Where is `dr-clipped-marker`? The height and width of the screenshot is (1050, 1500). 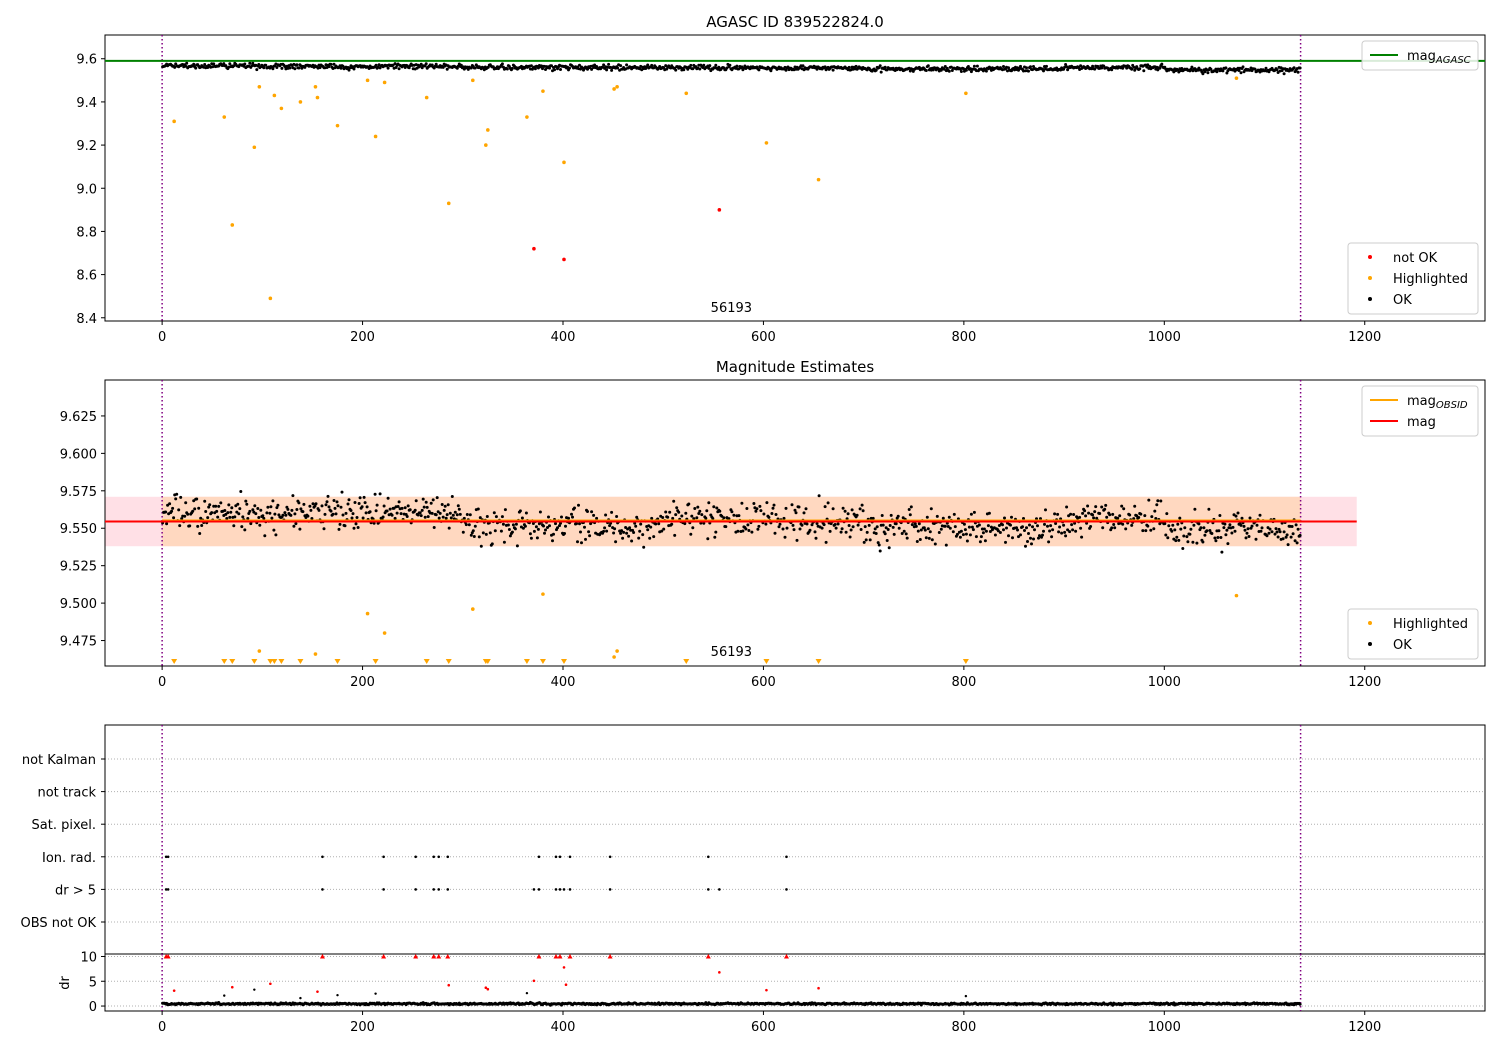 dr-clipped-marker is located at coordinates (416, 956).